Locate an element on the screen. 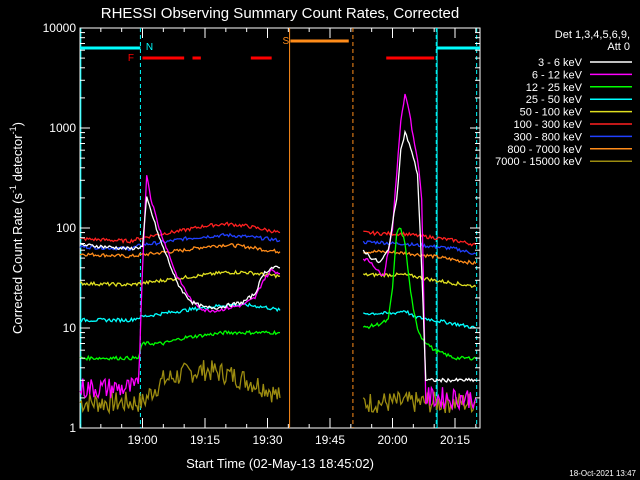  x-tick-label: 19:30 is located at coordinates (267, 440).